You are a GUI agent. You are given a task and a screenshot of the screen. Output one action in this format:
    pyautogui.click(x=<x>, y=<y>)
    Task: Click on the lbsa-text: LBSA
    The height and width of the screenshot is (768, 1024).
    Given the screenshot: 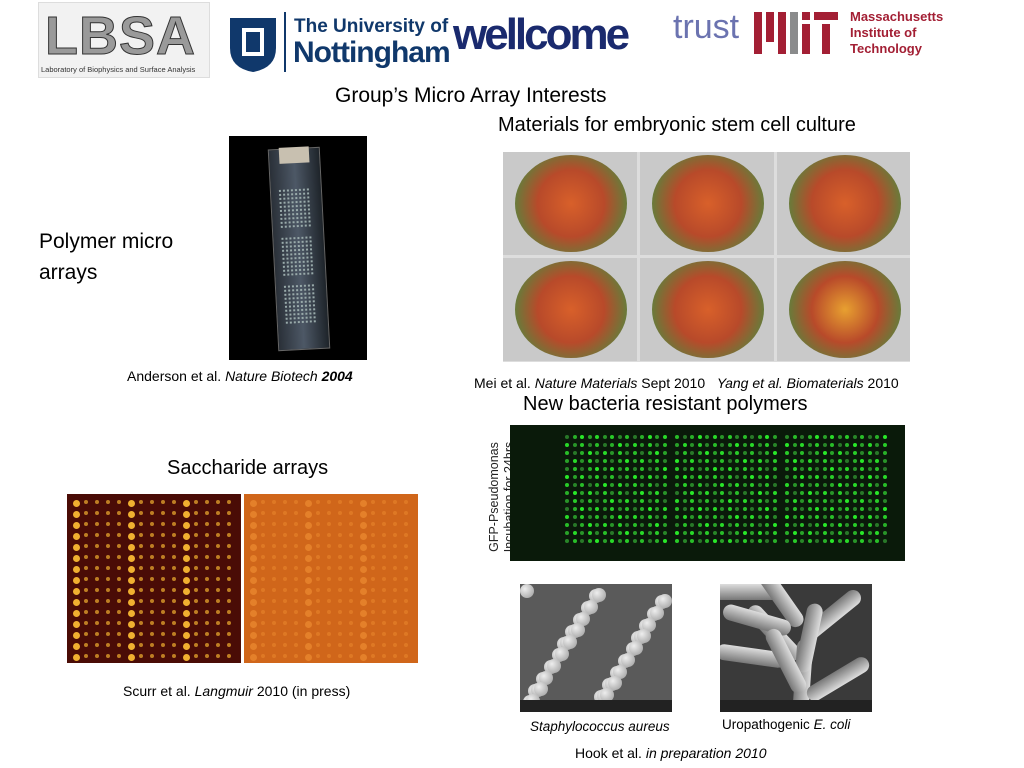 What is the action you would take?
    pyautogui.click(x=120, y=36)
    